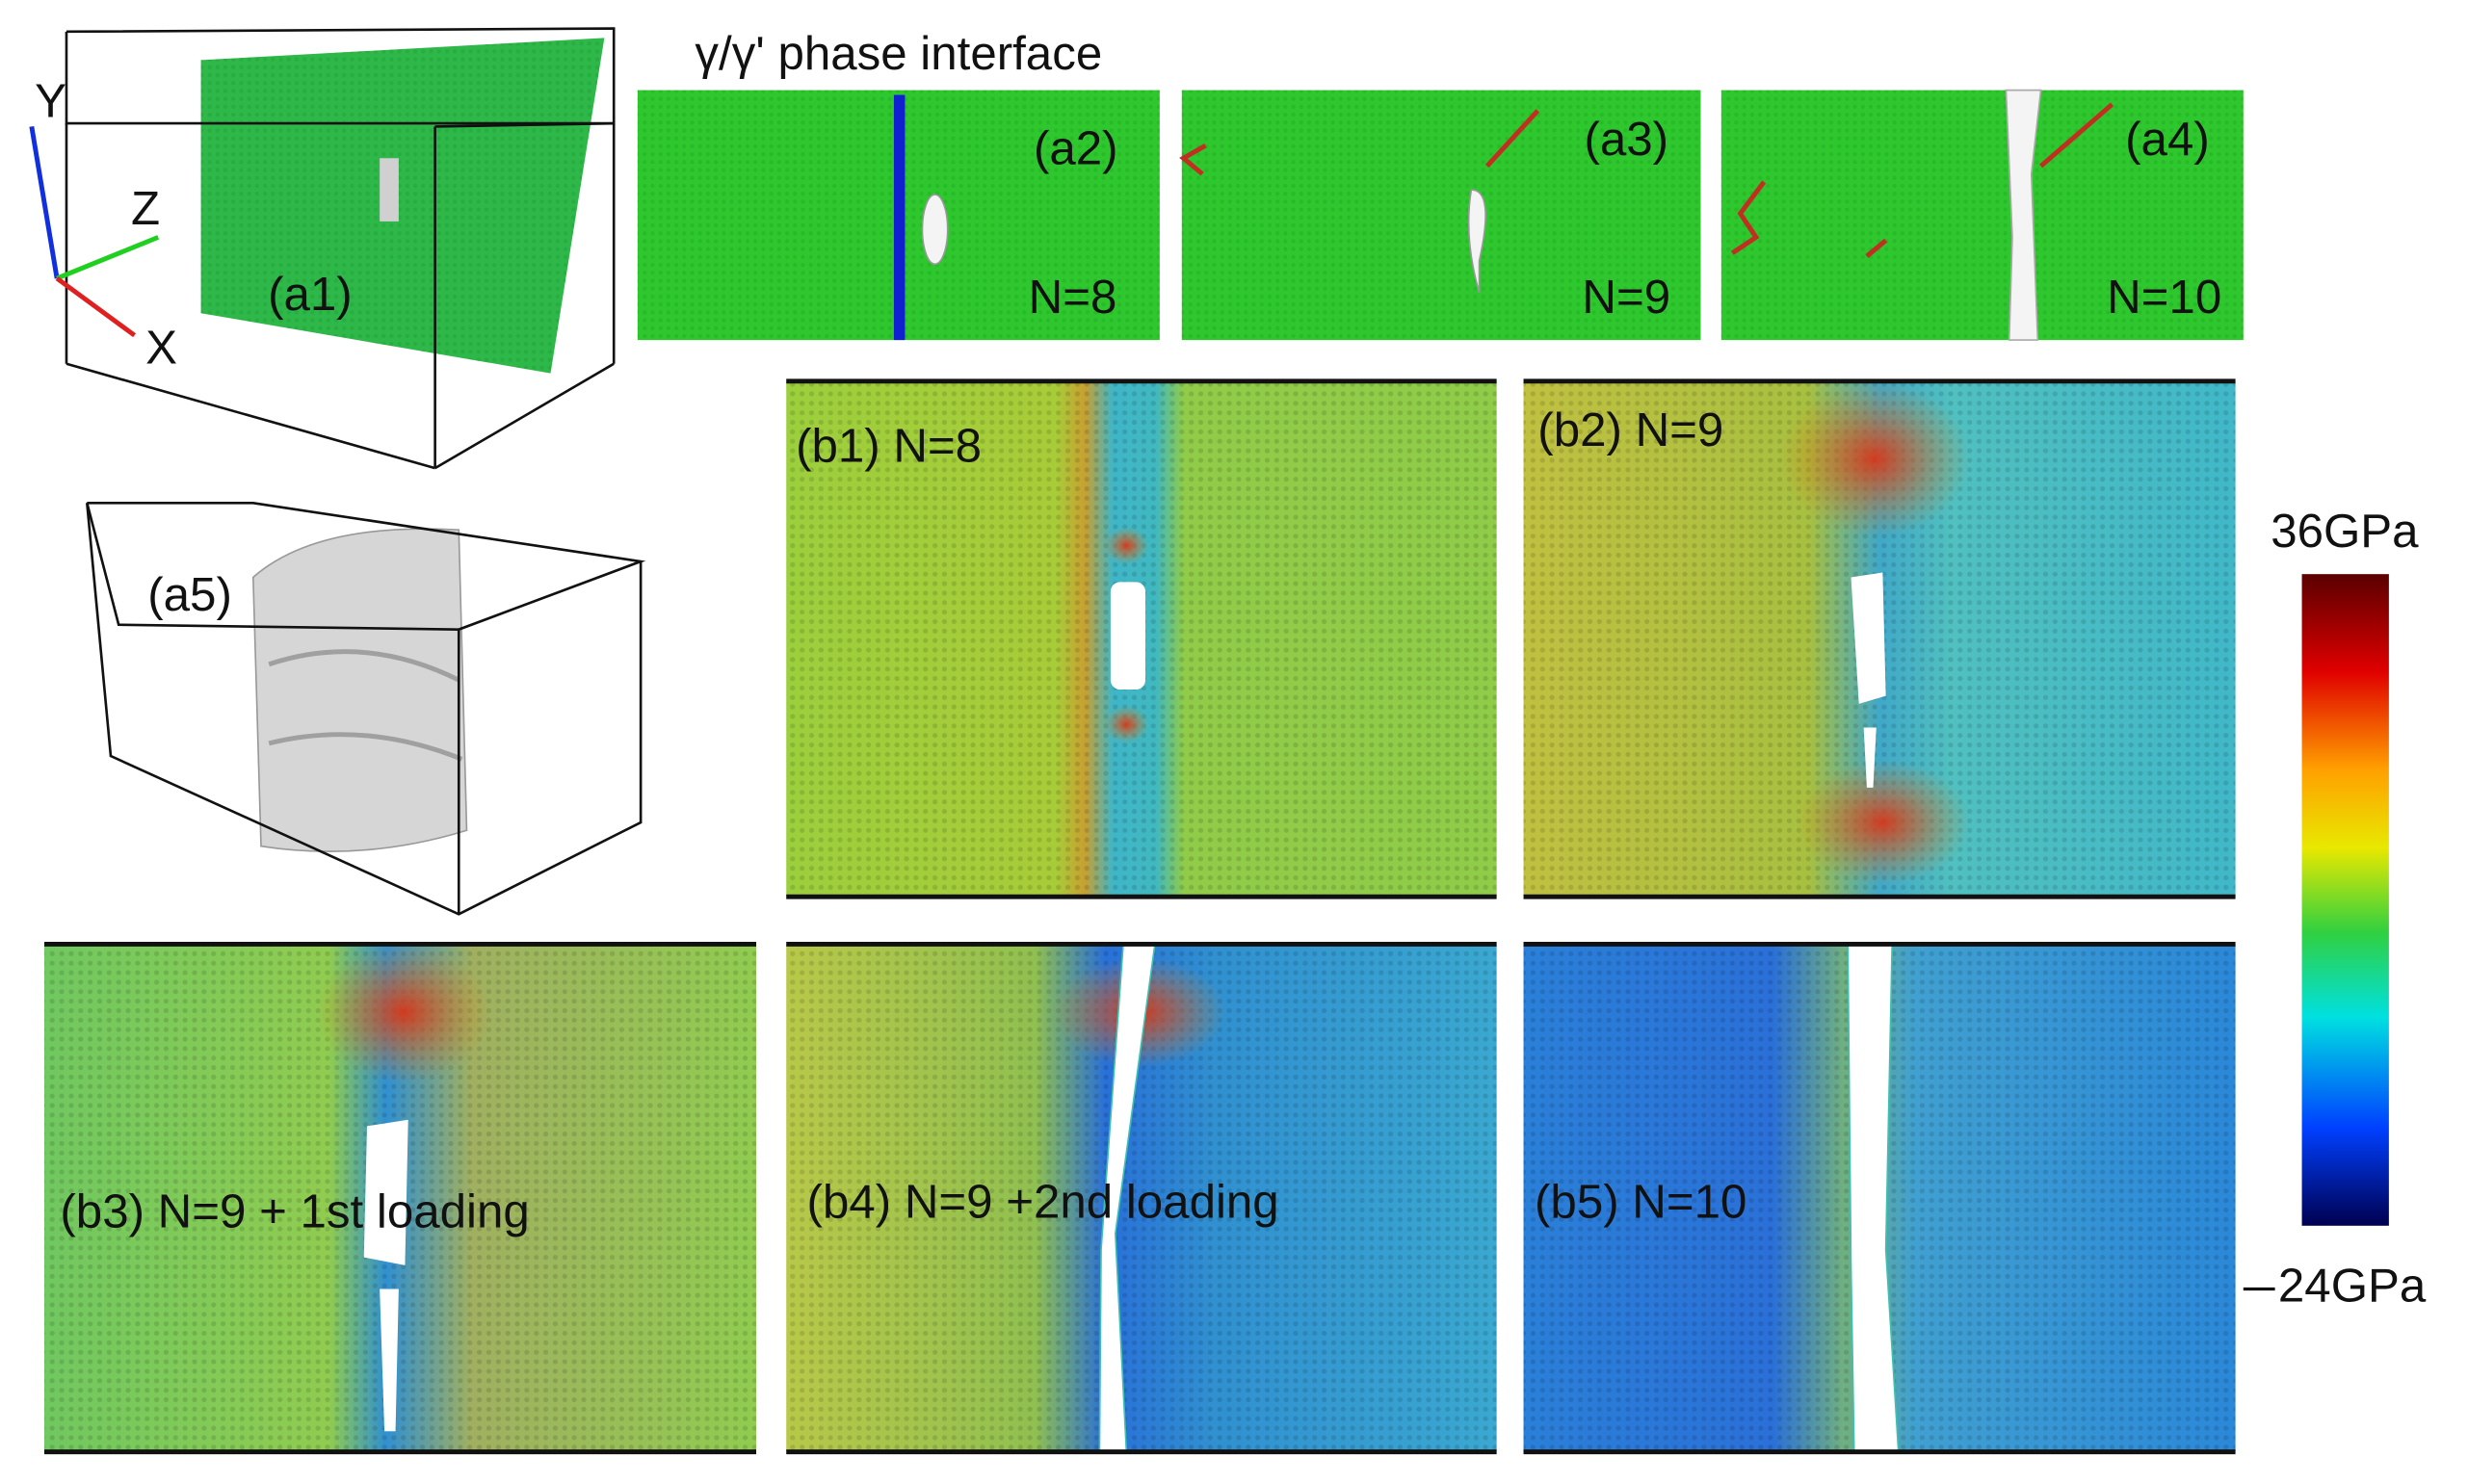 The height and width of the screenshot is (1484, 2468). I want to click on crack-surface, so click(359, 690).